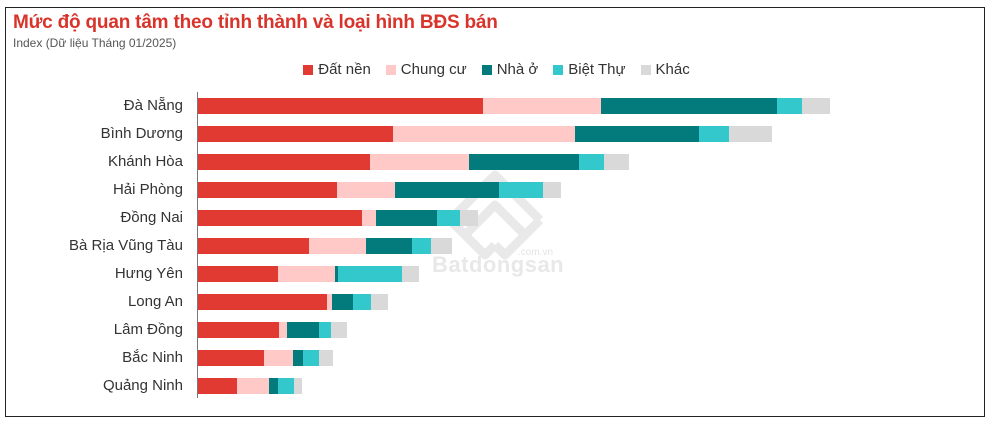 The width and height of the screenshot is (993, 421). What do you see at coordinates (433, 69) in the screenshot?
I see `legend-label: Chung cư` at bounding box center [433, 69].